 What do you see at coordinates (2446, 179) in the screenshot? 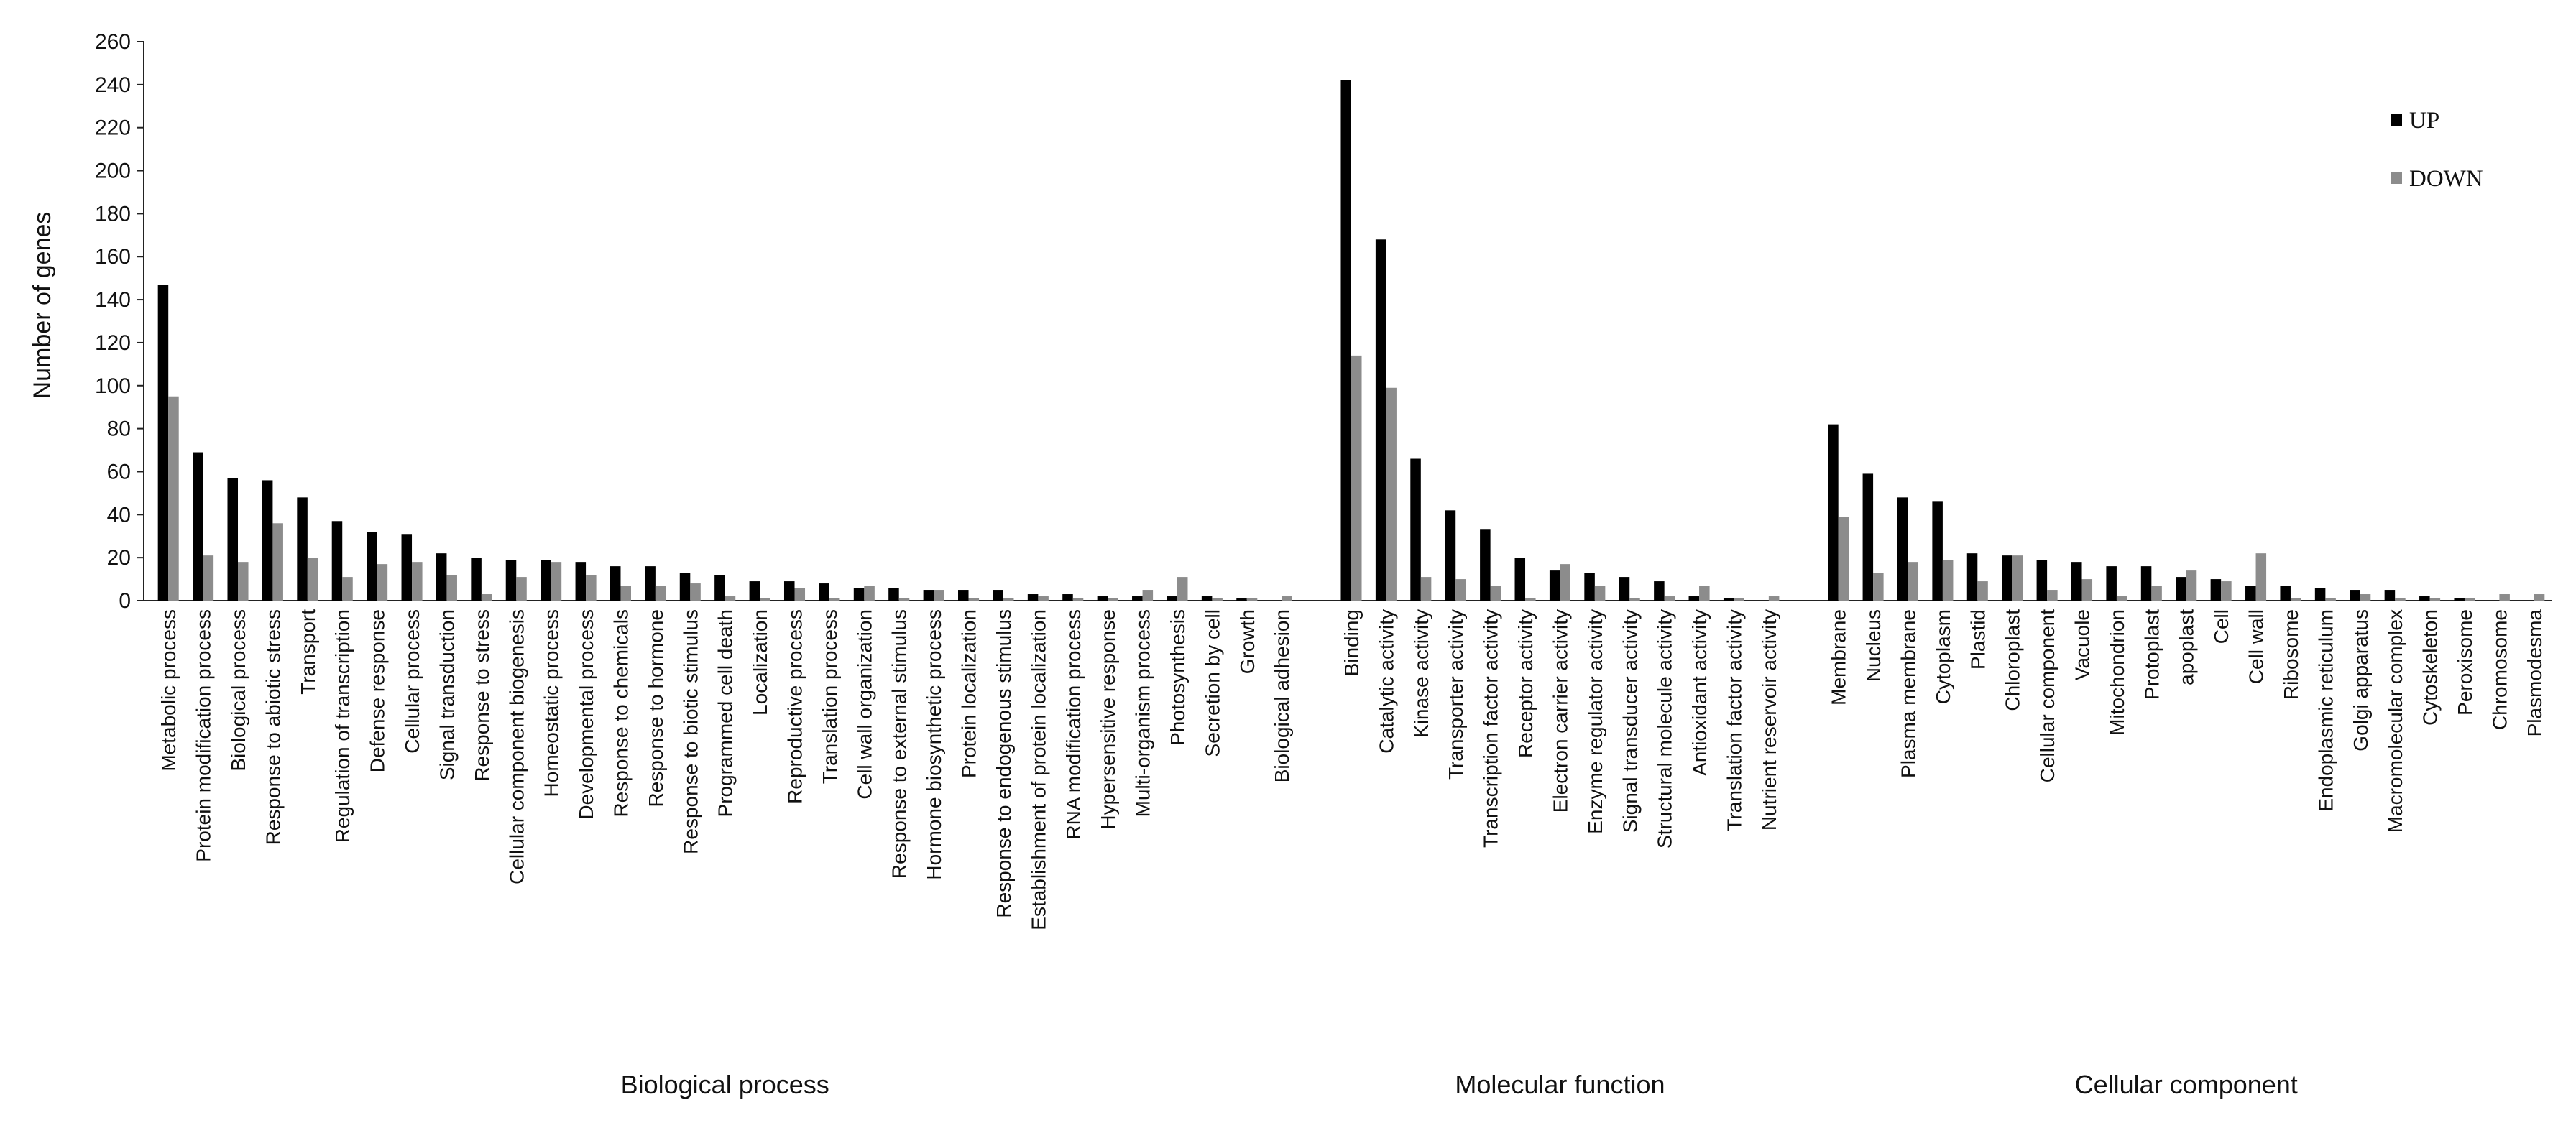
I see `legend-down-label: DOWN` at bounding box center [2446, 179].